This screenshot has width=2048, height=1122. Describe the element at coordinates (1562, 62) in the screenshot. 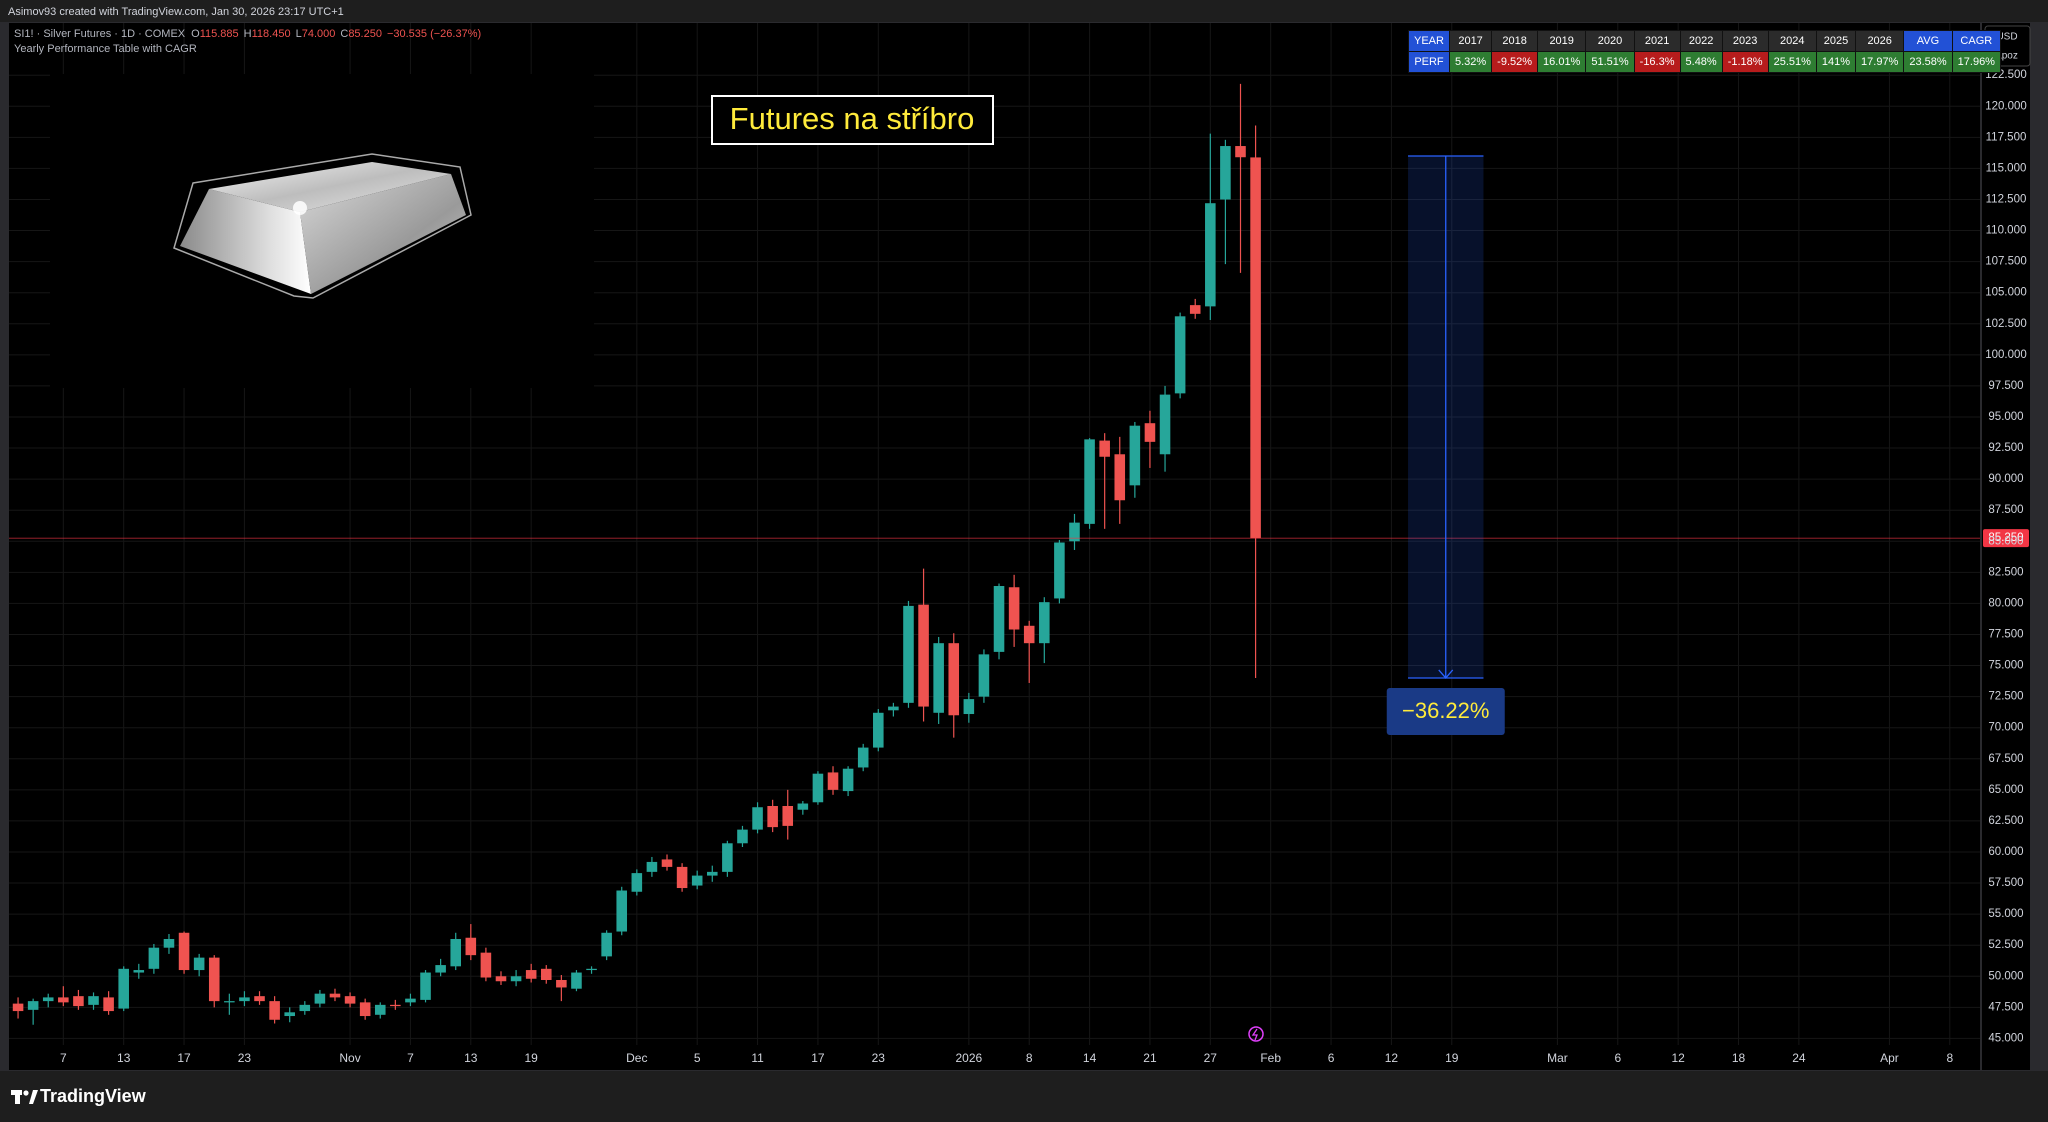

I see `table-cell: 16.01%` at that location.